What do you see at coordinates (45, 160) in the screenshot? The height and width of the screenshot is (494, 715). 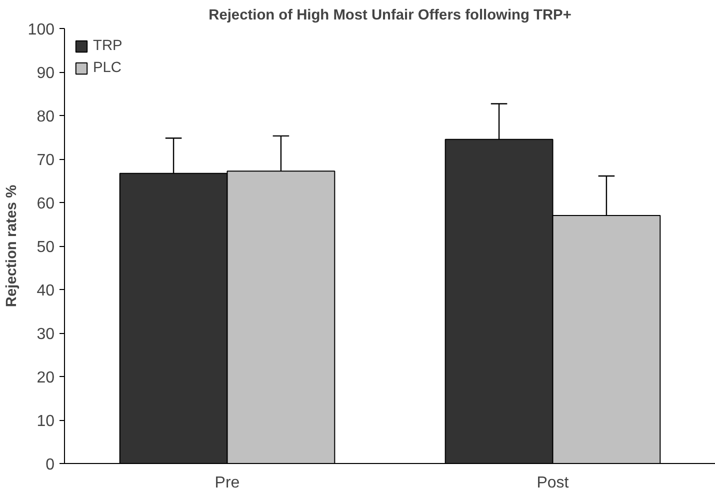 I see `y-tick-label: 70` at bounding box center [45, 160].